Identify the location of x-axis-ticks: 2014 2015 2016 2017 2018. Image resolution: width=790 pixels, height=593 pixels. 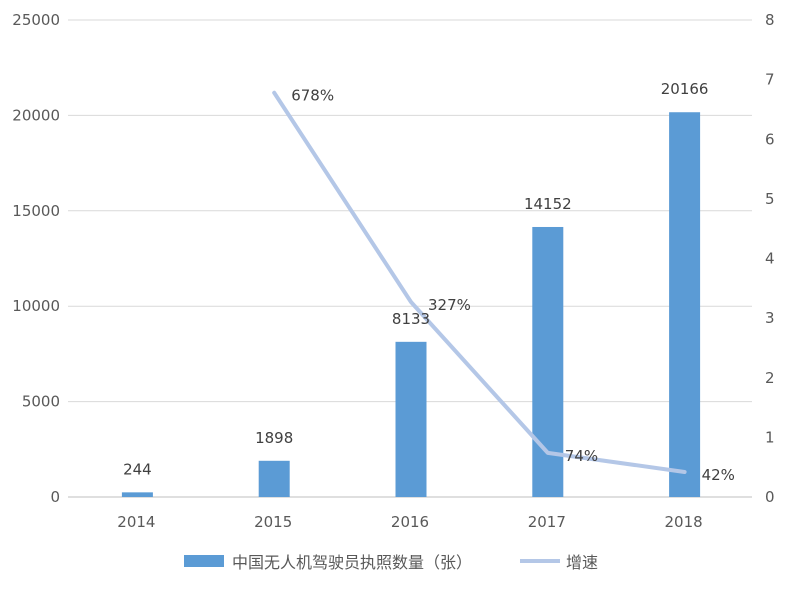
(409, 522).